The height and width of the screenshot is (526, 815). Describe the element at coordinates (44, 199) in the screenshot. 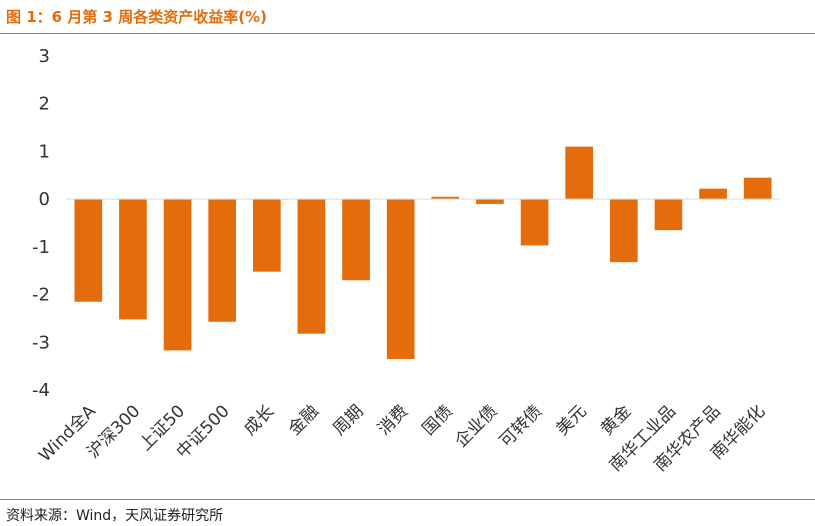

I see `y-tick-label: 0` at that location.